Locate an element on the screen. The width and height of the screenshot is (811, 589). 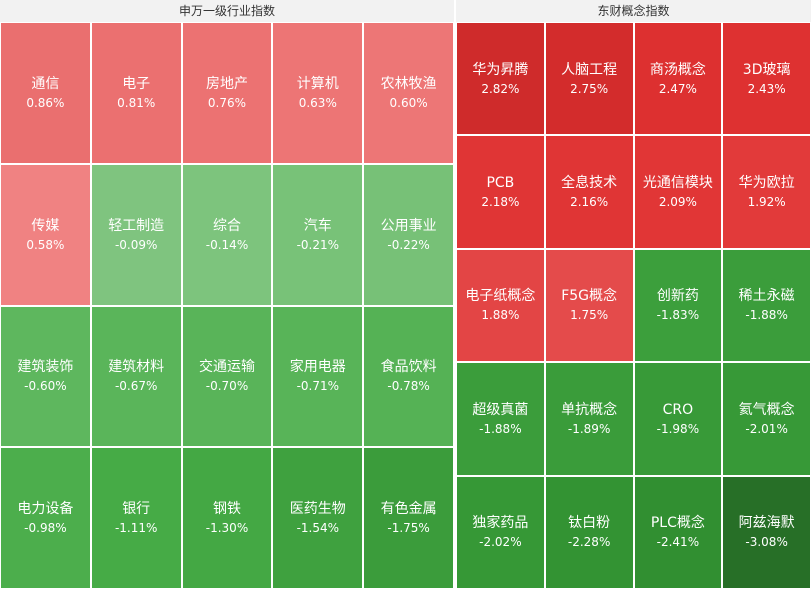
heatmap-tile: 建筑装饰 -0.60% is located at coordinates (45, 376).